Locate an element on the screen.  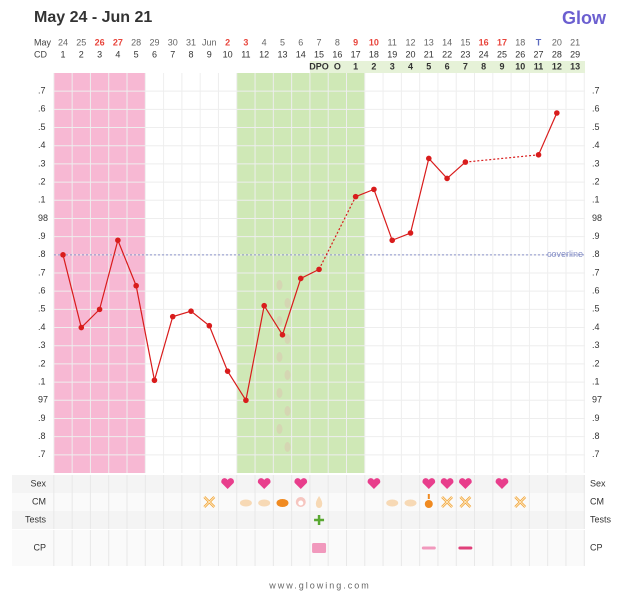
x-tick-label: 17 is located at coordinates (356, 54).